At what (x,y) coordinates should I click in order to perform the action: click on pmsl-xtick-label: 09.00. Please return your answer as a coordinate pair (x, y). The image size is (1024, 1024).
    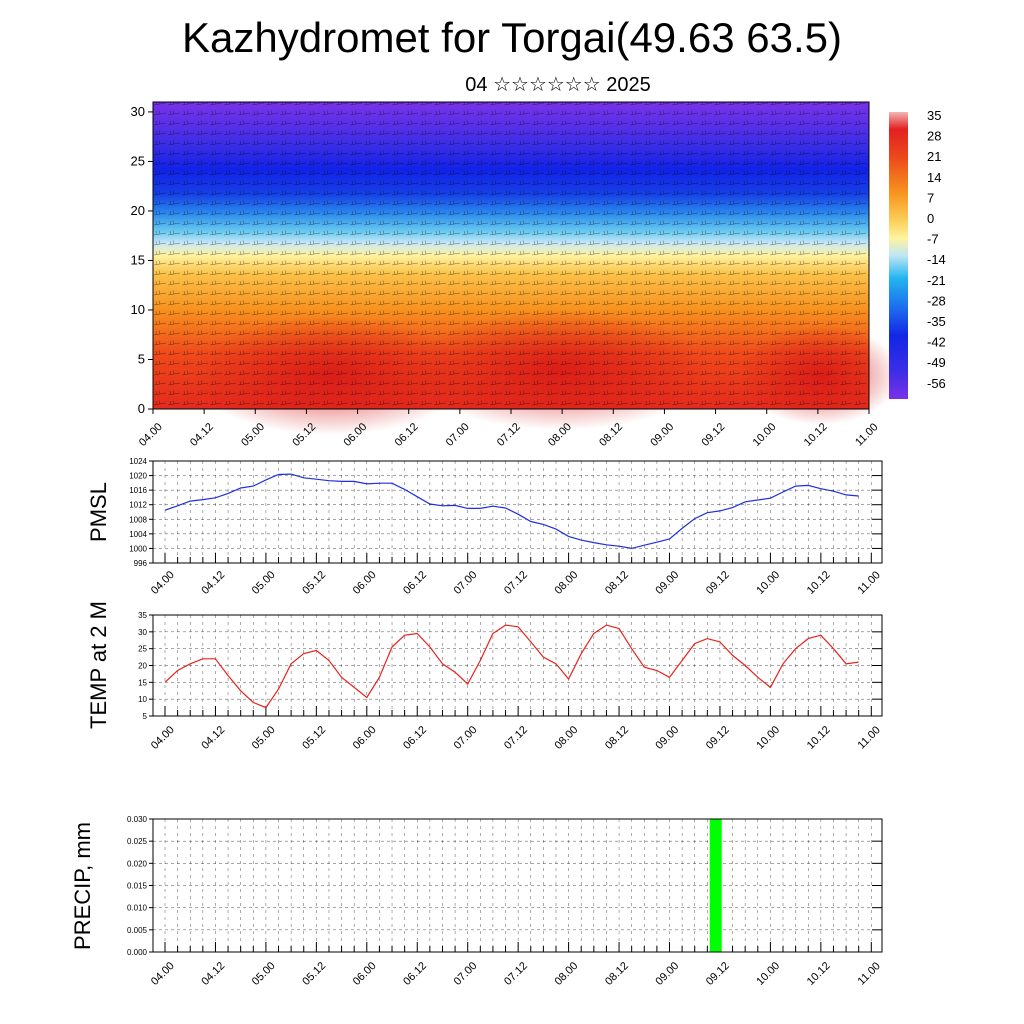
    Looking at the image, I should click on (667, 583).